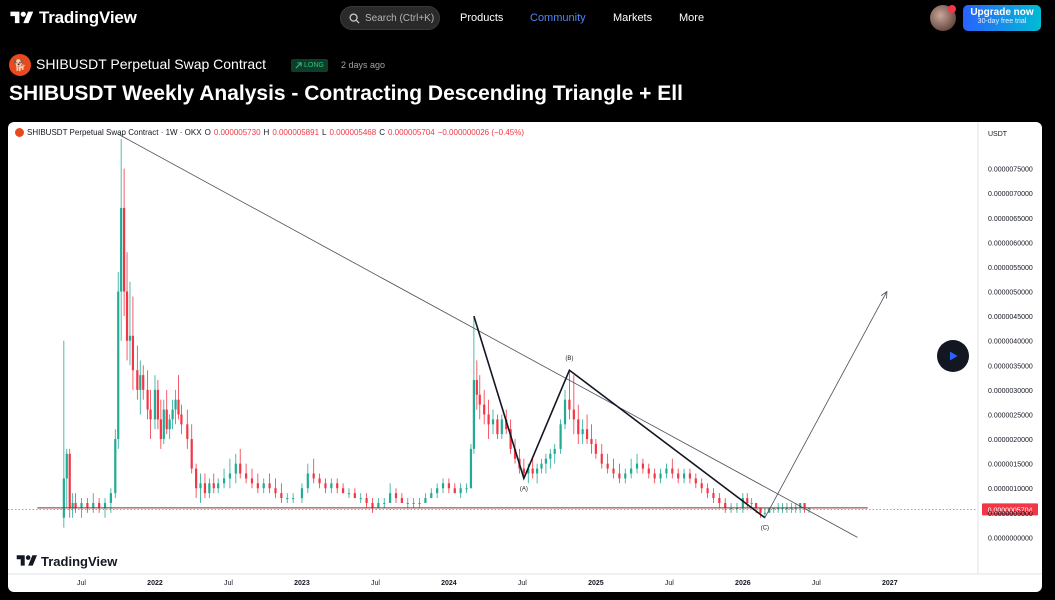 The image size is (1055, 600). Describe the element at coordinates (151, 64) in the screenshot. I see `symbol-name: SHIBUSDT Perpetual Swap Contract` at that location.